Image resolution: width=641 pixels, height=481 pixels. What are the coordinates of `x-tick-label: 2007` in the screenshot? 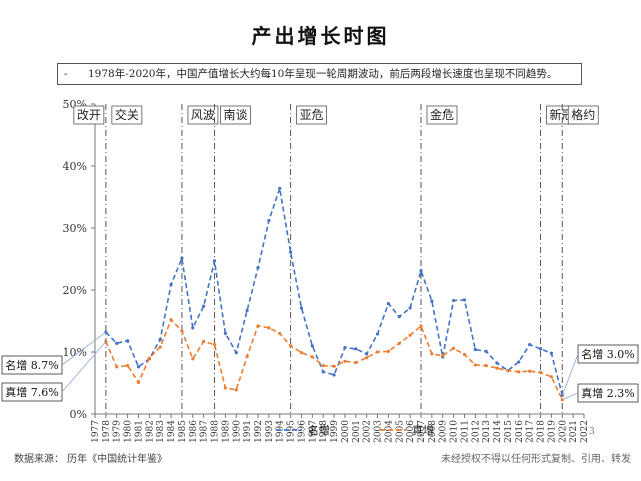 It's located at (422, 431).